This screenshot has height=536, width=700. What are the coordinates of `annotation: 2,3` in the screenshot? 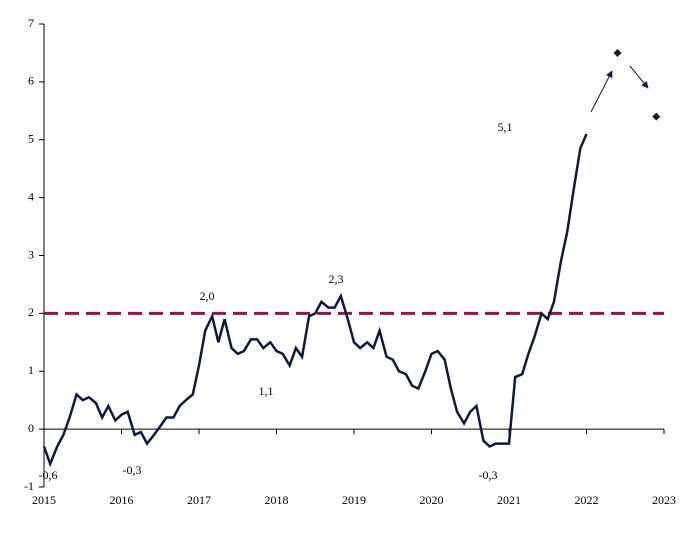 It's located at (336, 279).